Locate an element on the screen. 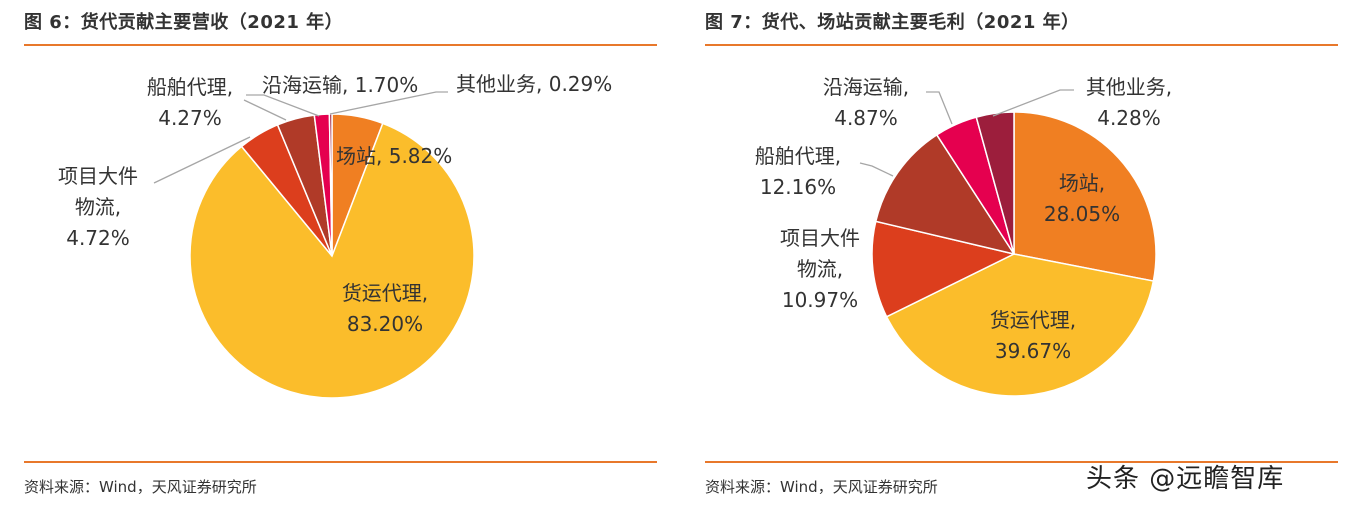 This screenshot has width=1351, height=506. data-label-project-cargo-logistics: 项目大件物流, 4.72% is located at coordinates (98, 207).